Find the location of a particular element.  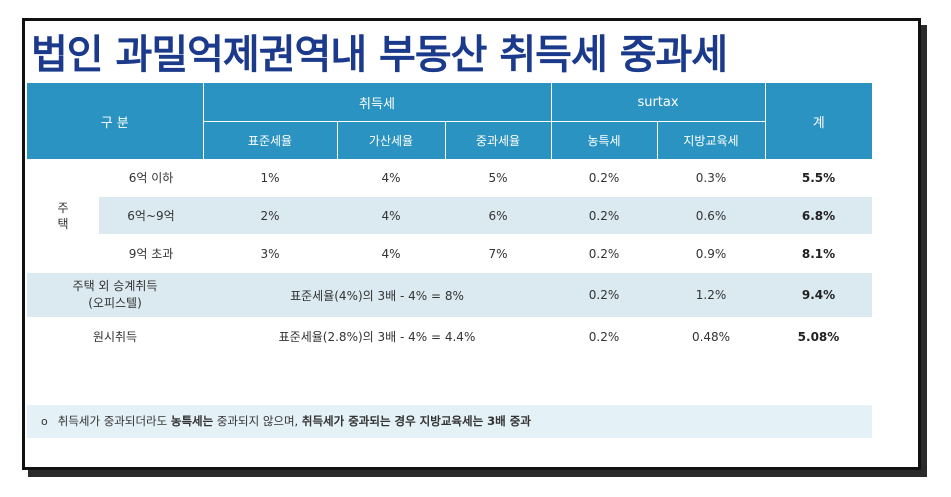

header-education-tax: 지방교육세 is located at coordinates (711, 140).